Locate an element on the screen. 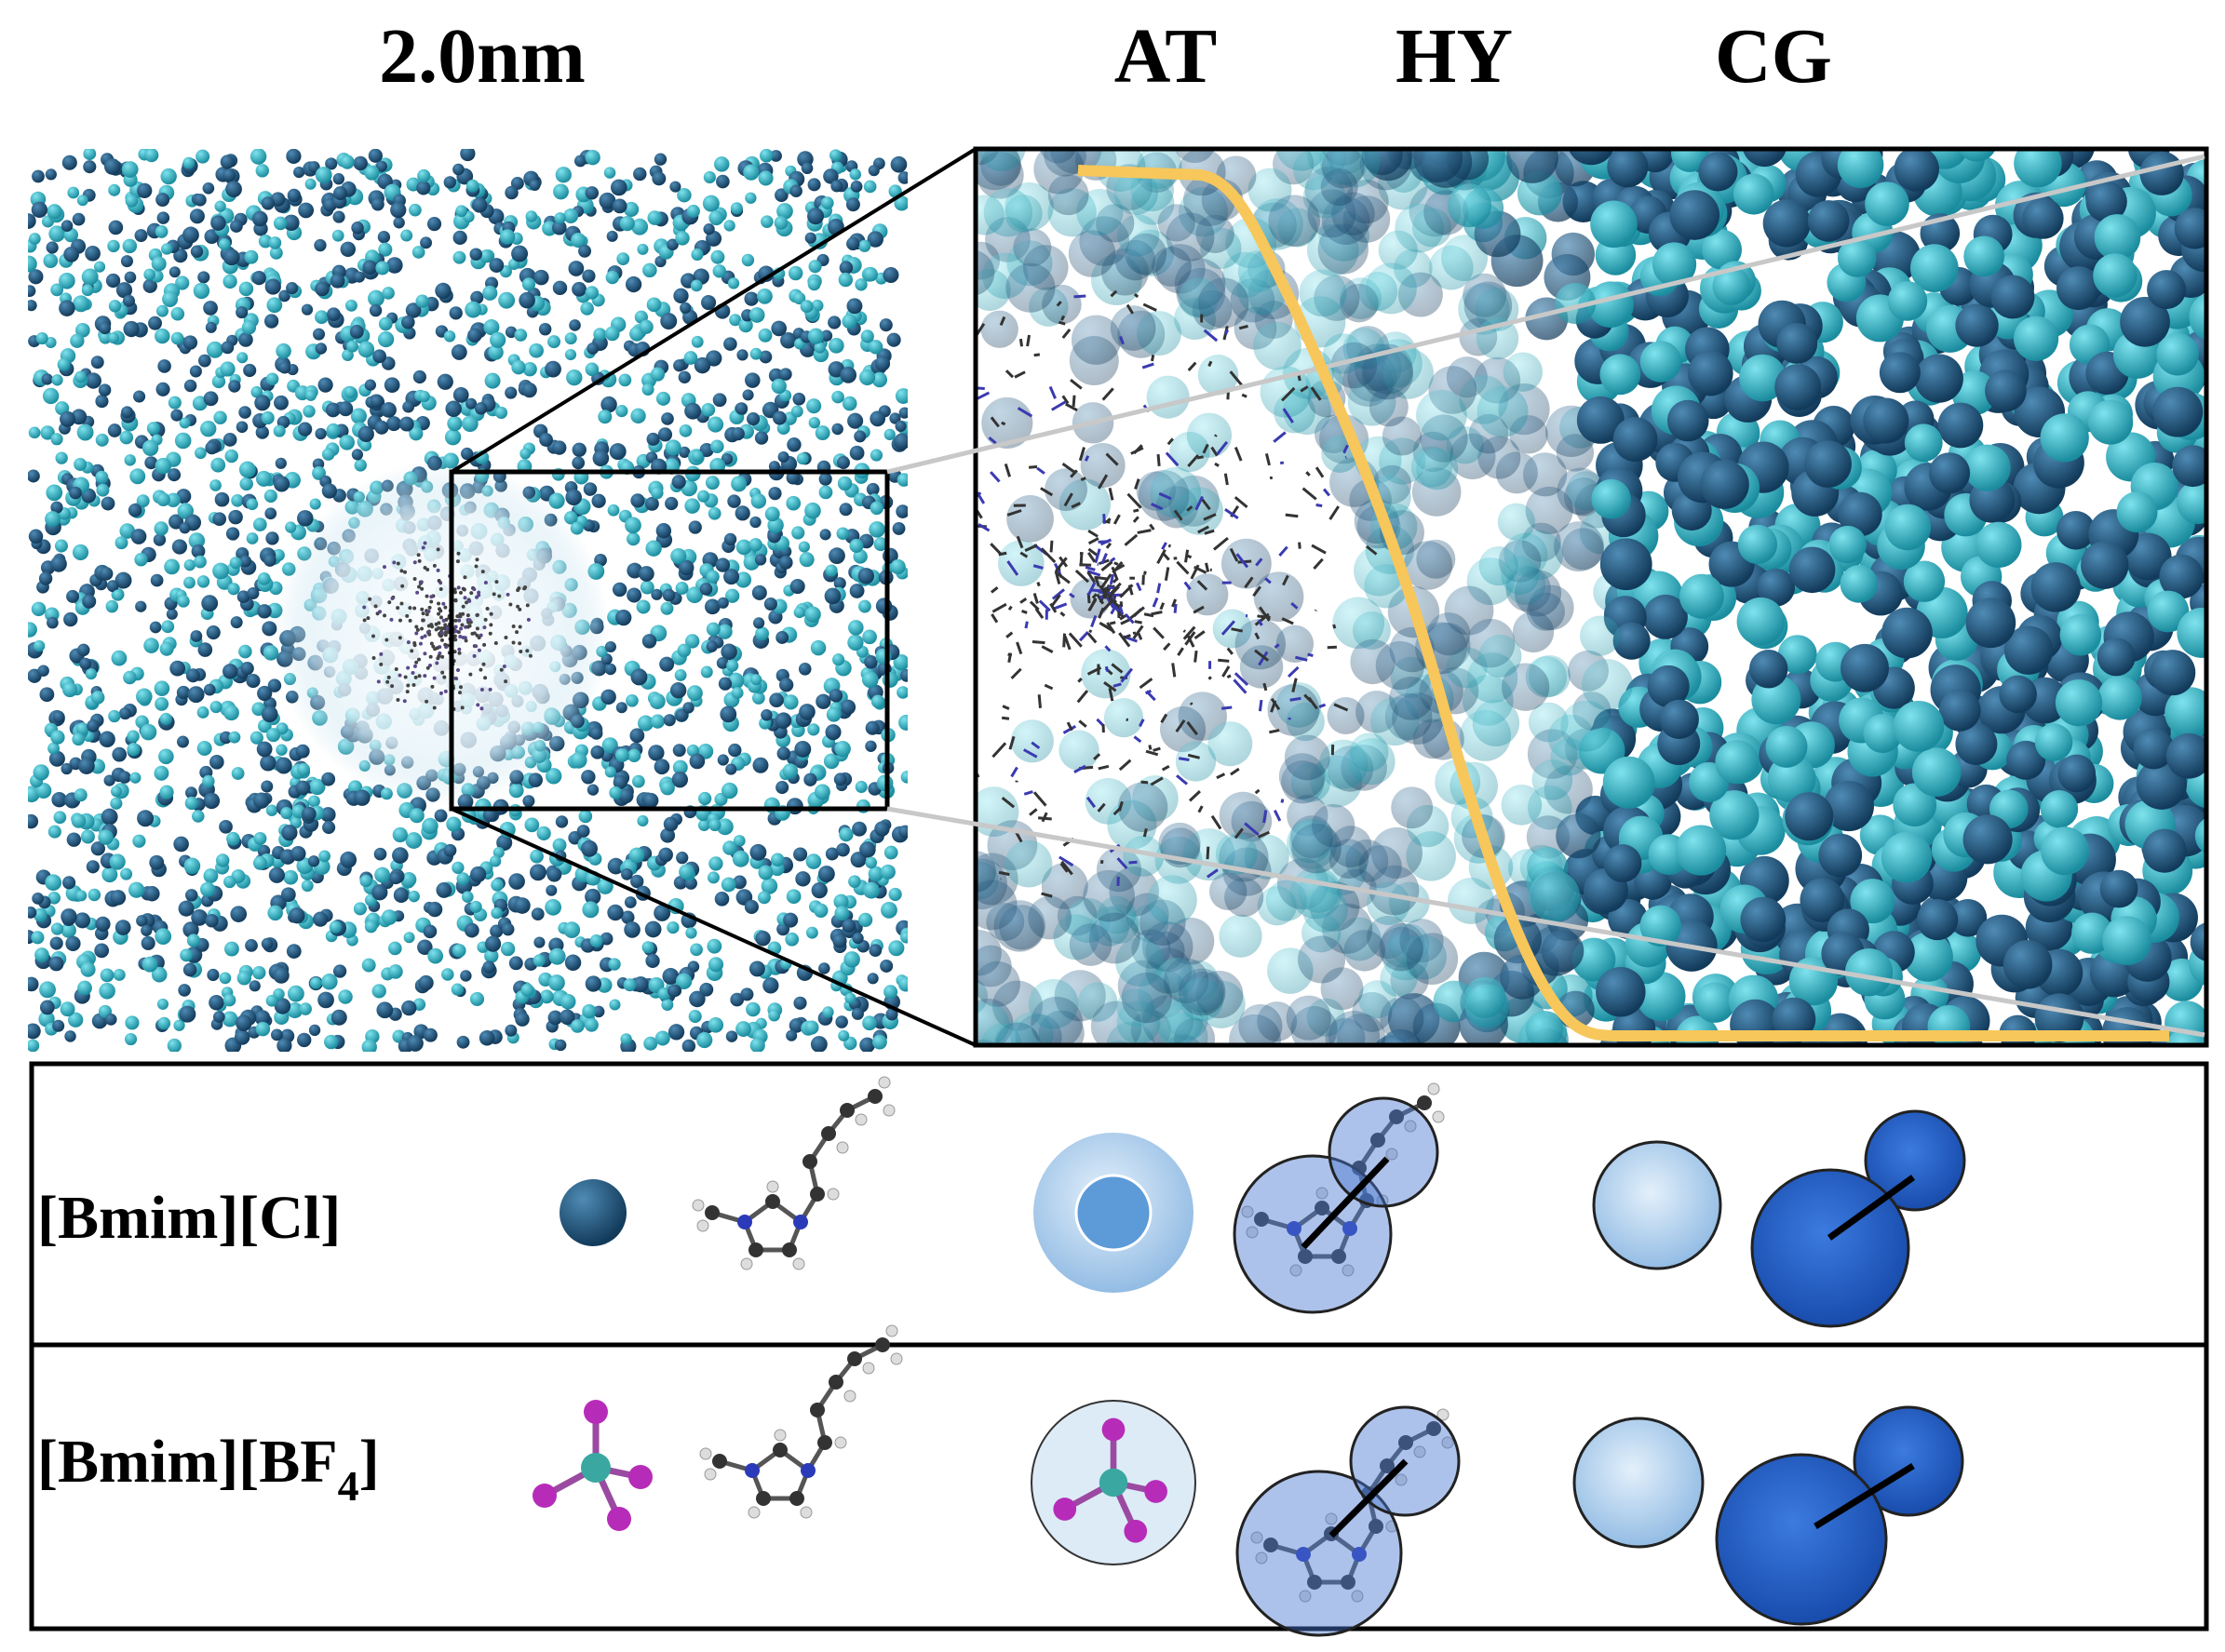  fluorine is located at coordinates (1113, 1430).